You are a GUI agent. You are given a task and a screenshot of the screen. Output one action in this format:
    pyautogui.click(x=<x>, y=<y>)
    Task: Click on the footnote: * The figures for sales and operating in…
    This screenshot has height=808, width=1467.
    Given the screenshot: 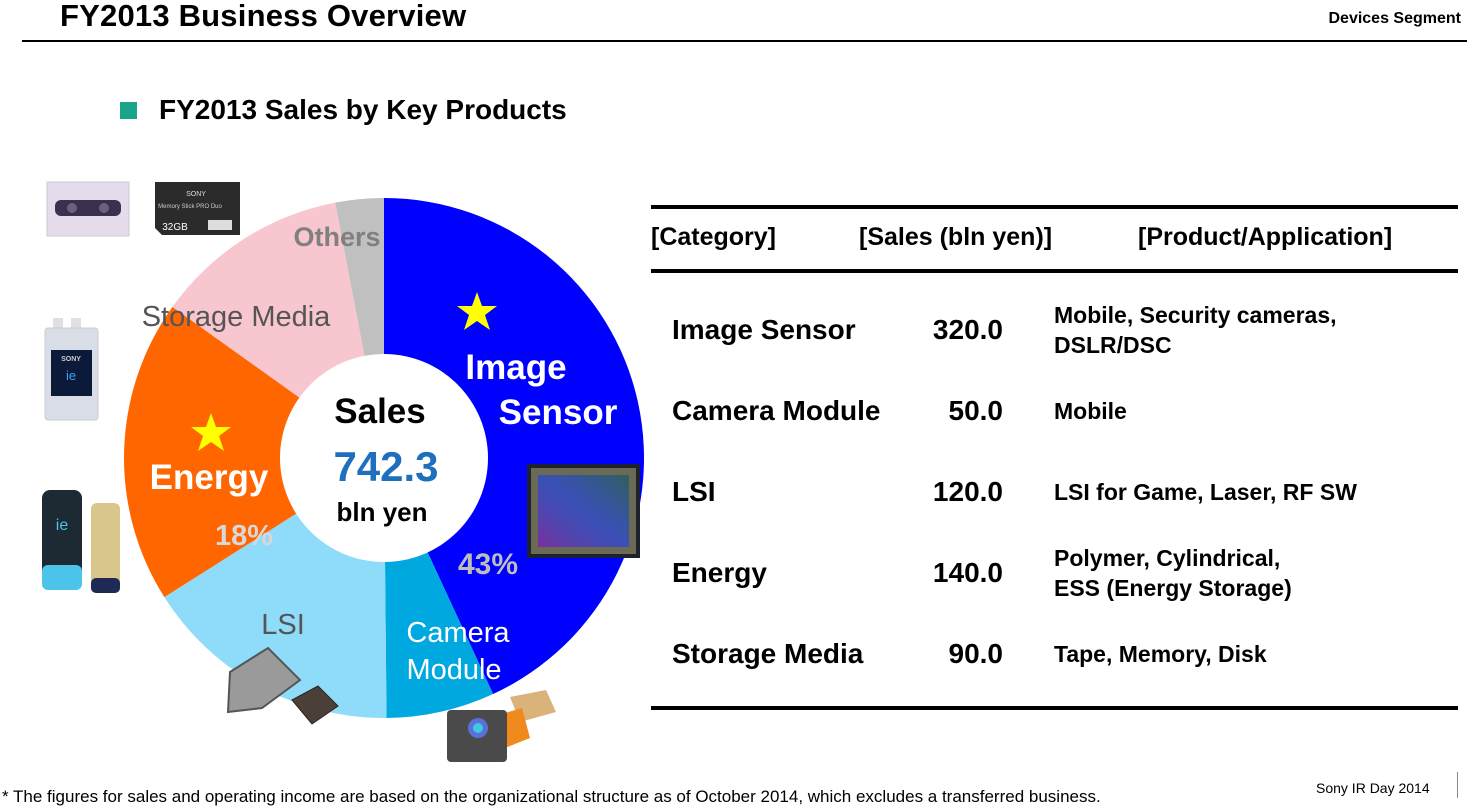 What is the action you would take?
    pyautogui.click(x=551, y=796)
    